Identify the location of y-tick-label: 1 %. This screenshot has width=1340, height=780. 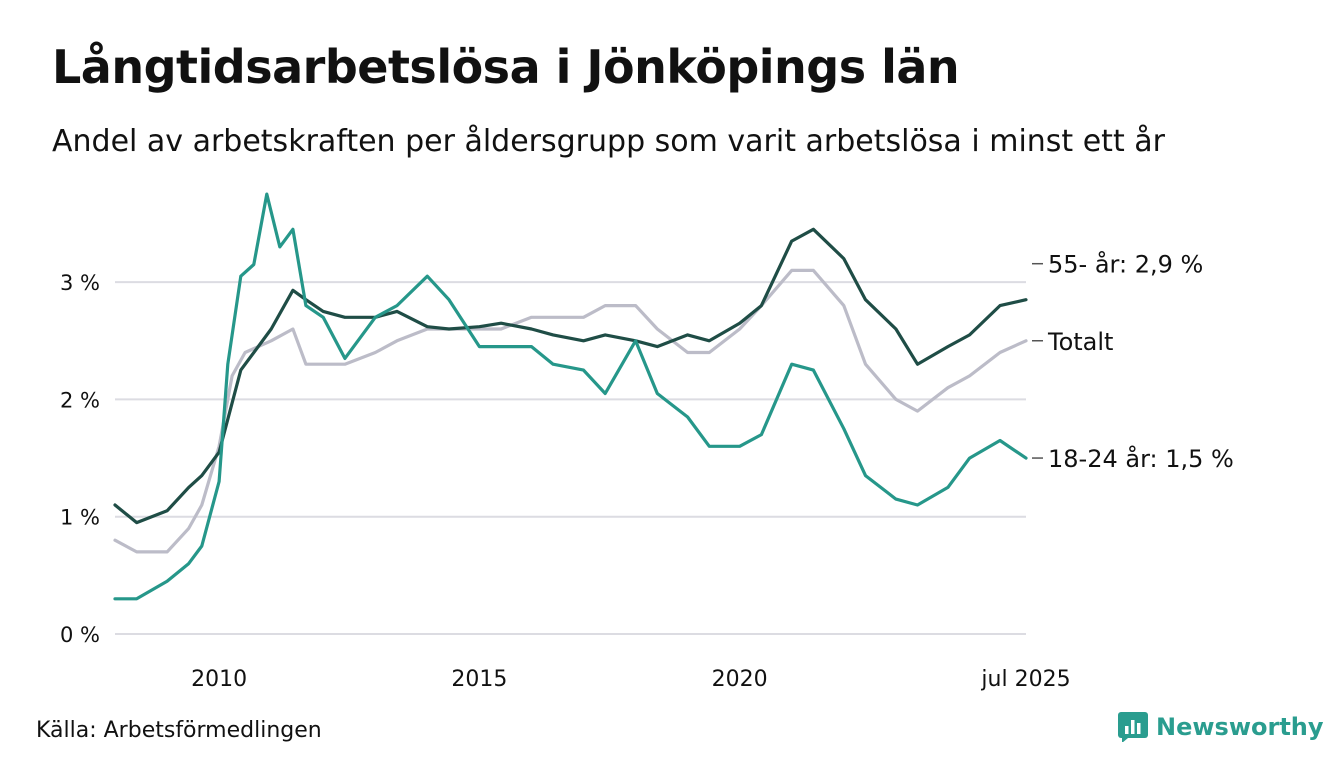
(80, 518).